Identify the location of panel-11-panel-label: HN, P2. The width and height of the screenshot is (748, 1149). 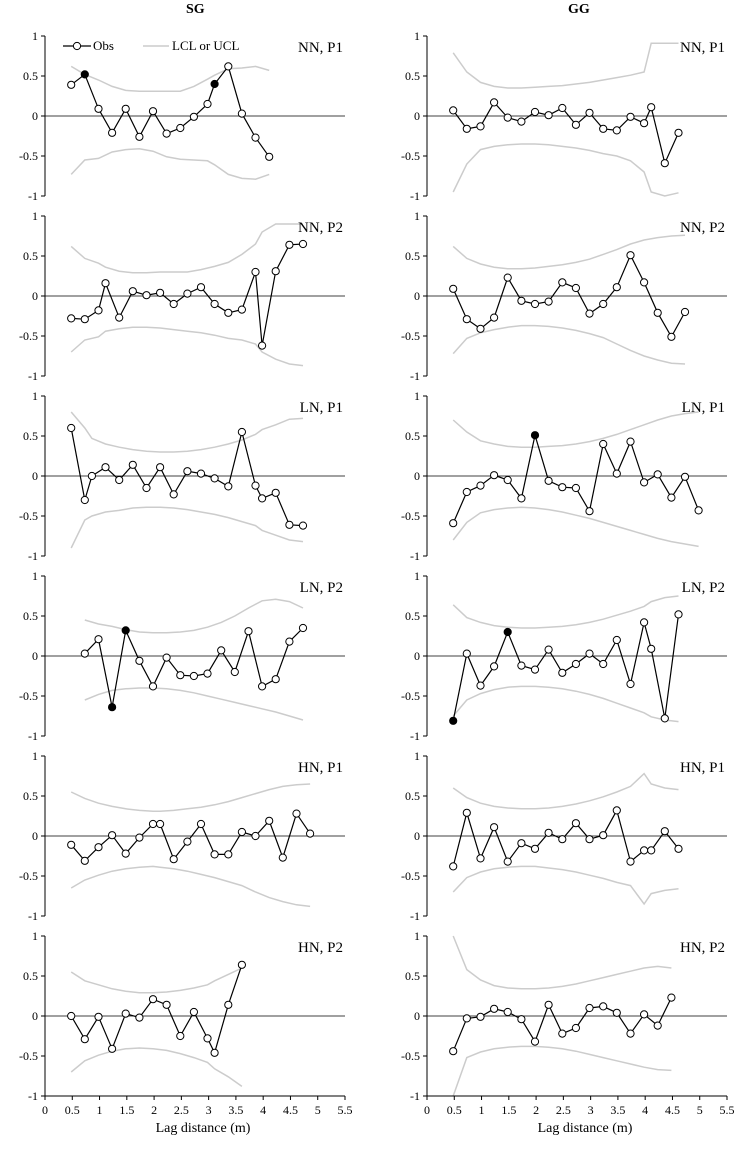
(702, 948).